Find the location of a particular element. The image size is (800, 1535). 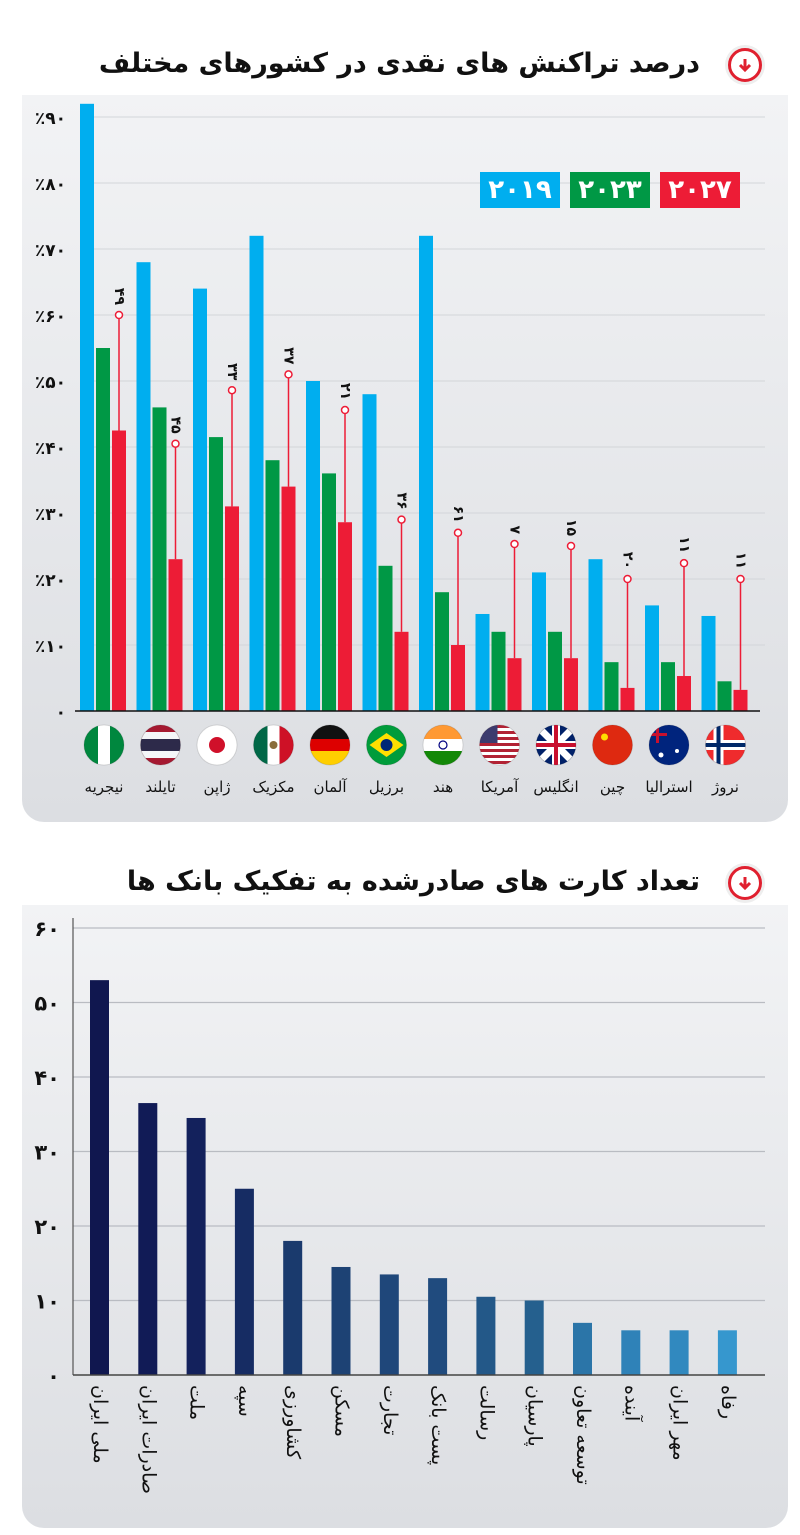

y-tick-label: ٪۱۰ is located at coordinates (50, 647).